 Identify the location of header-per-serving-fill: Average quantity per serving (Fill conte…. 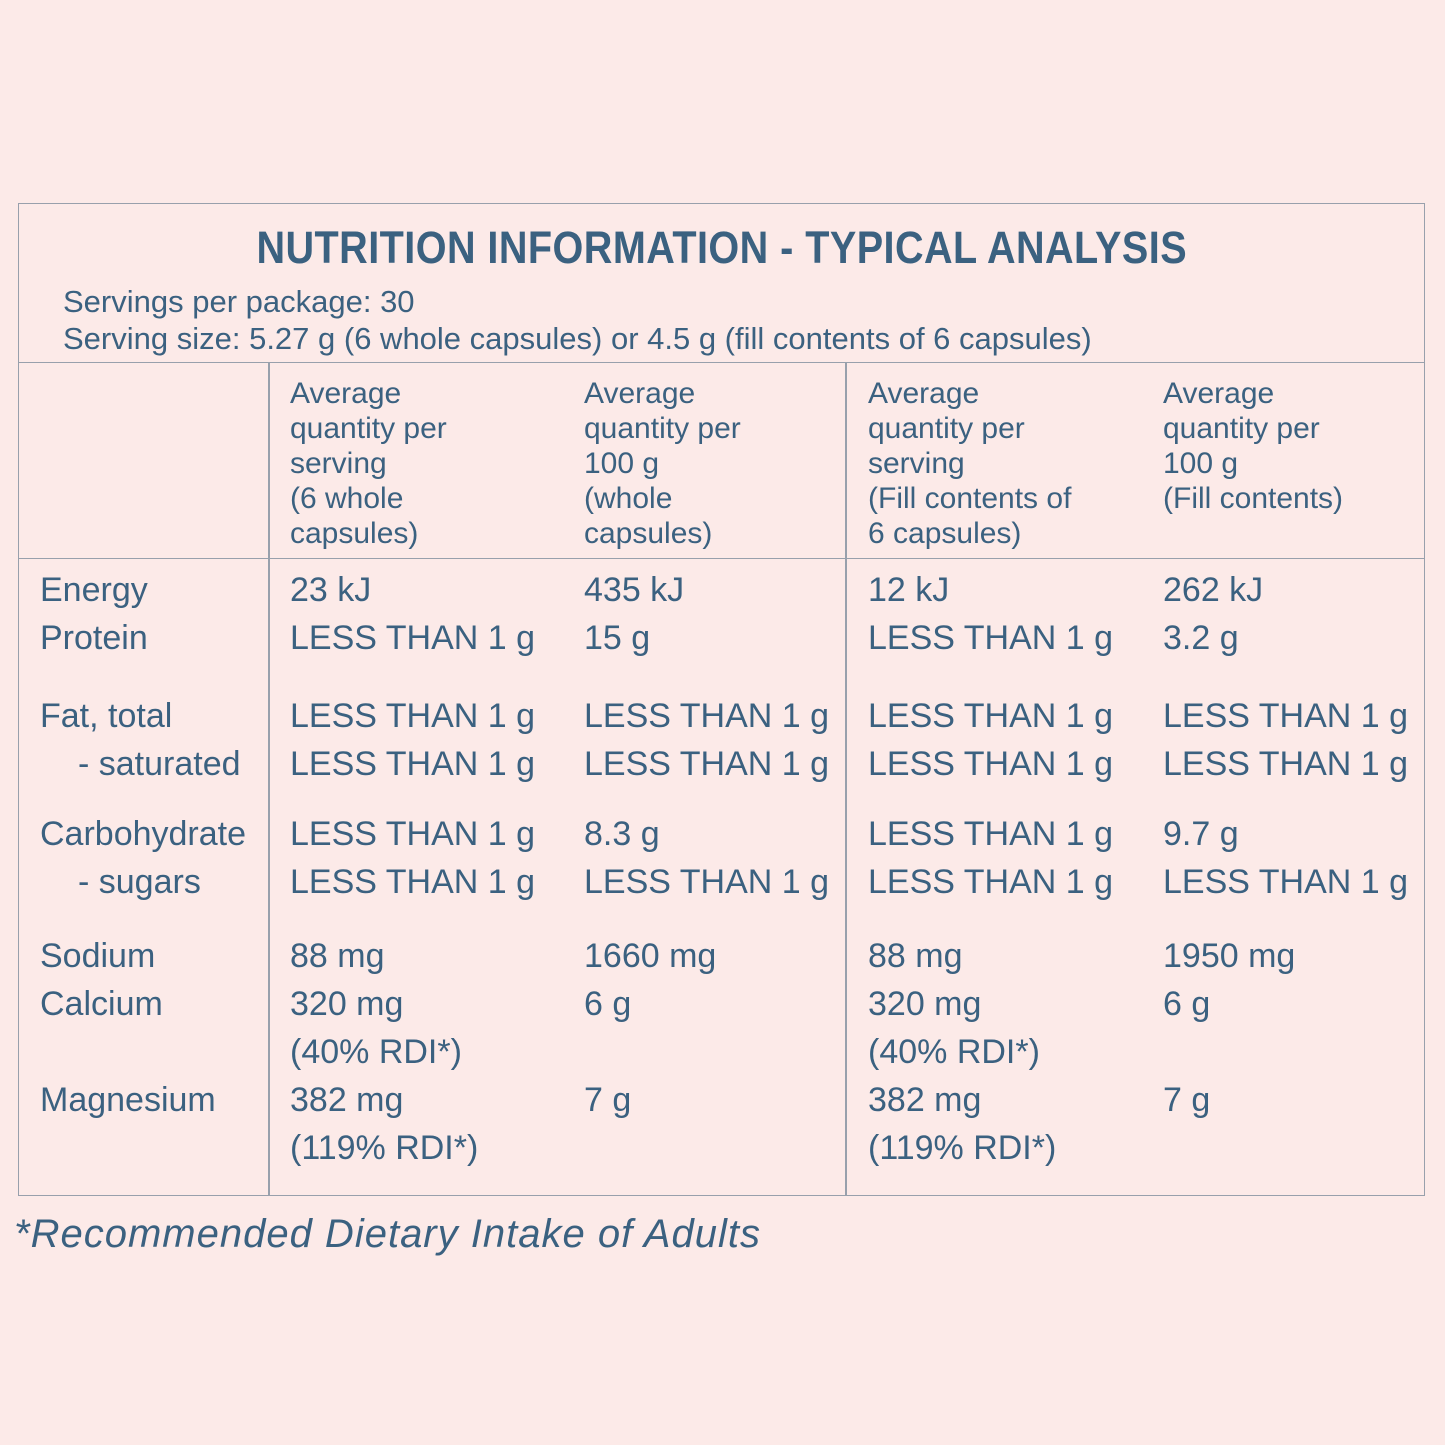
(970, 463).